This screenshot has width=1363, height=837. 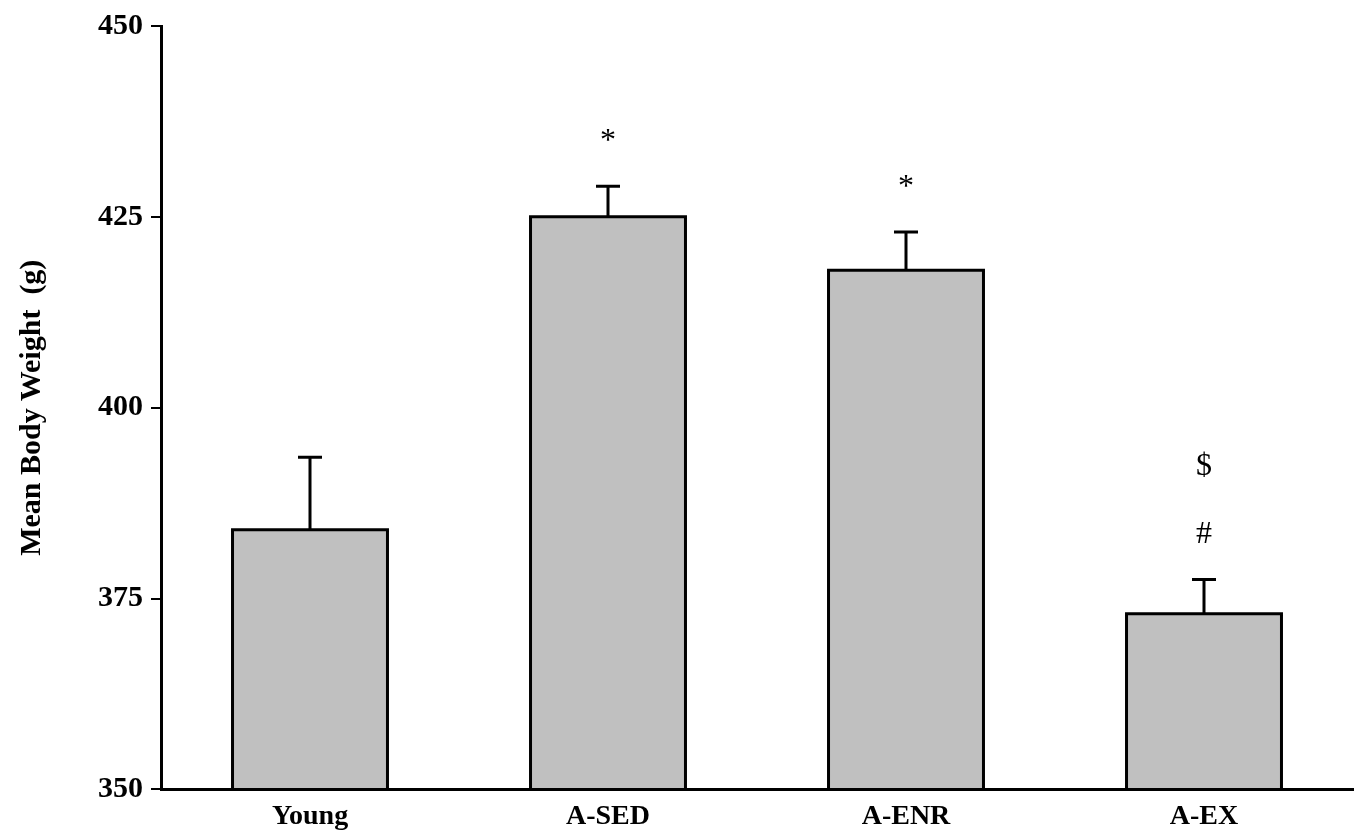 What do you see at coordinates (29, 407) in the screenshot?
I see `y-axis-title: Mean Body Weight (g)` at bounding box center [29, 407].